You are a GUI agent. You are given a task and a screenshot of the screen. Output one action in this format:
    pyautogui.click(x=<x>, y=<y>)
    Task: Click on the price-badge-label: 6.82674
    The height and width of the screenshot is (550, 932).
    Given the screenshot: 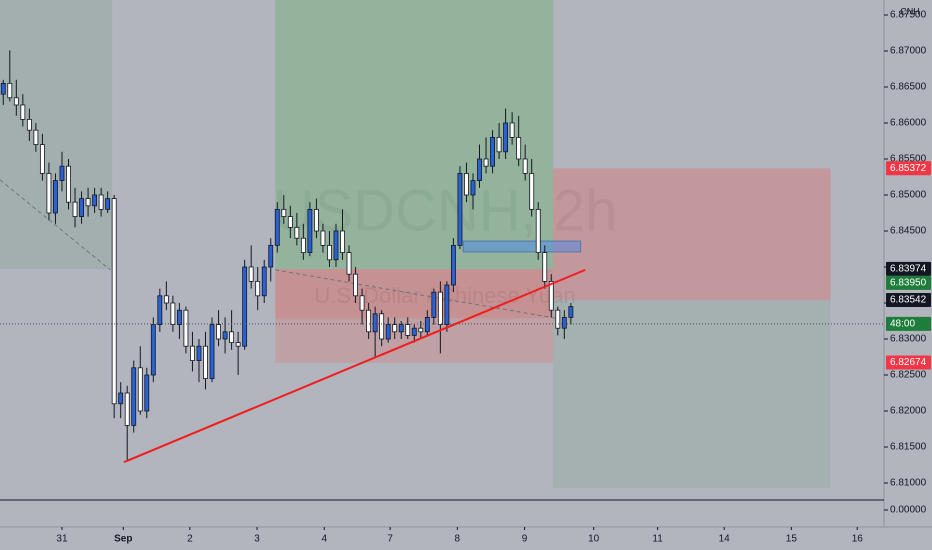 What is the action you would take?
    pyautogui.click(x=908, y=362)
    